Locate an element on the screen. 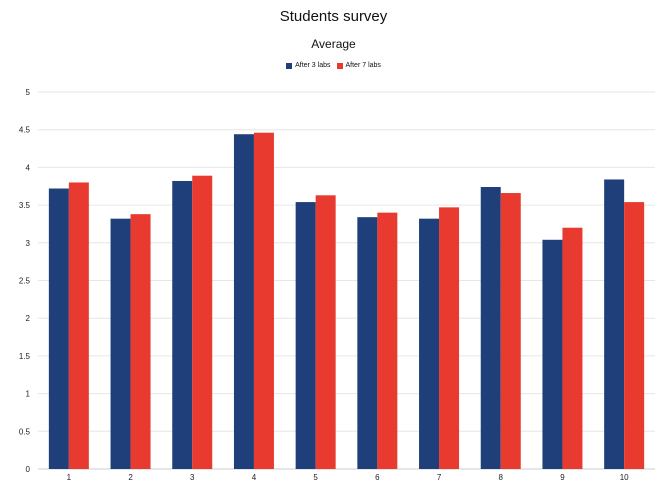  y-tick-label: 4 is located at coordinates (28, 167).